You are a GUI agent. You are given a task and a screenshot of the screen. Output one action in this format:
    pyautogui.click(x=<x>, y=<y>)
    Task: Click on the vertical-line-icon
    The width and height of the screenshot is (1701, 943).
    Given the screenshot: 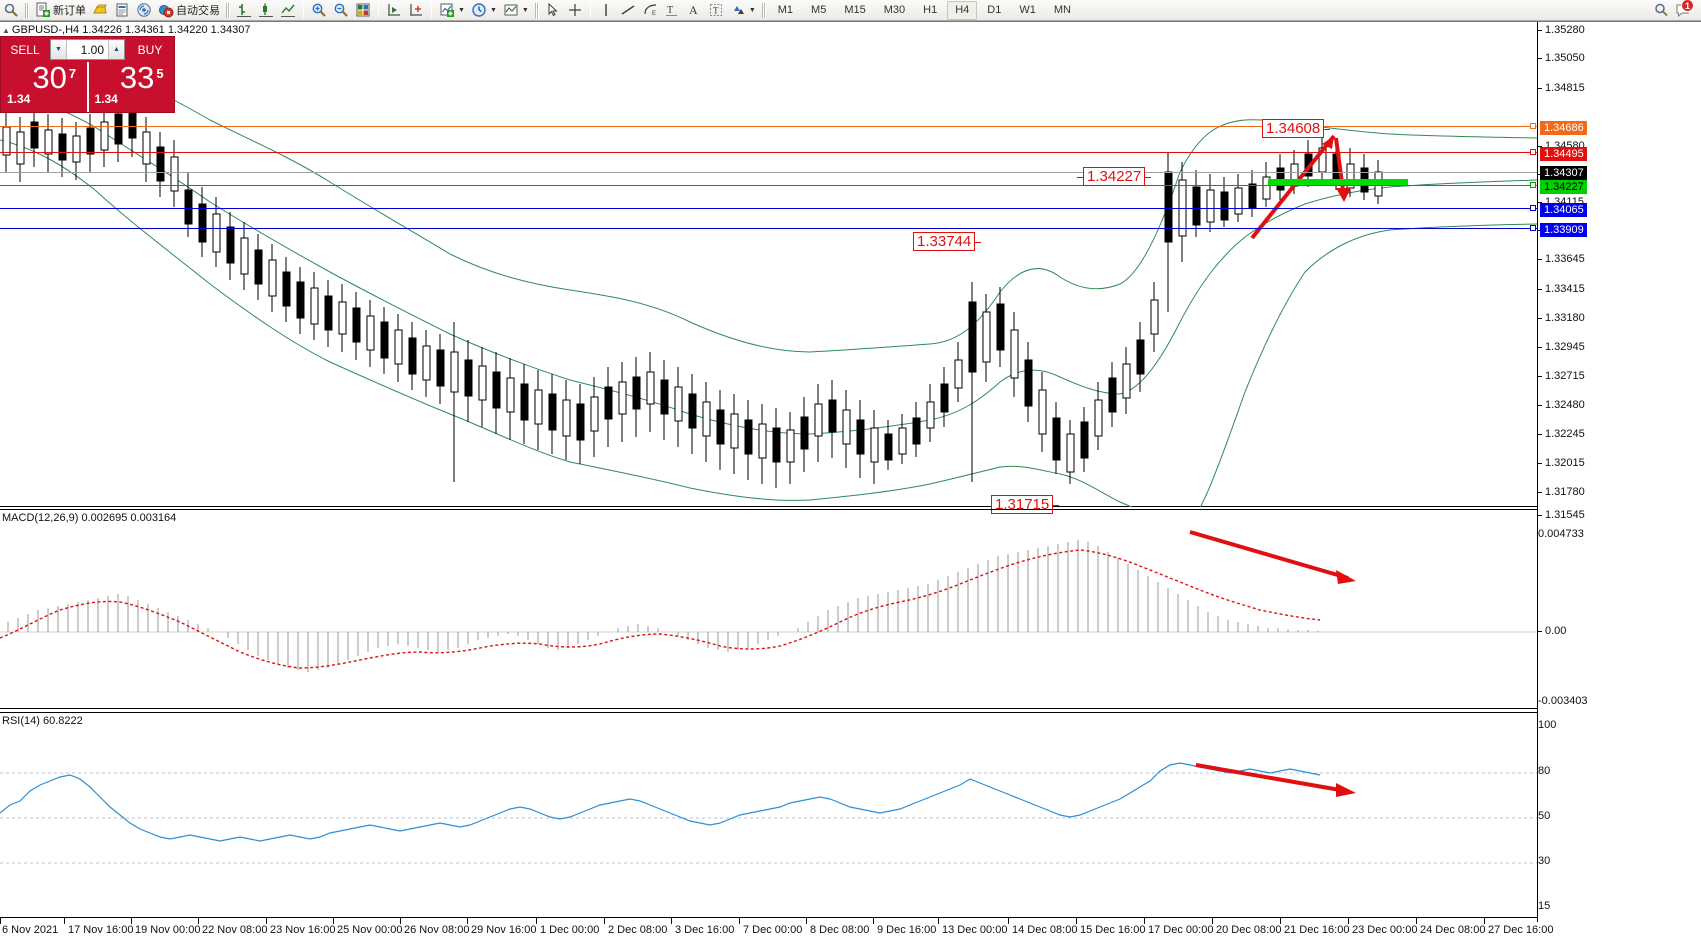 What is the action you would take?
    pyautogui.click(x=606, y=10)
    